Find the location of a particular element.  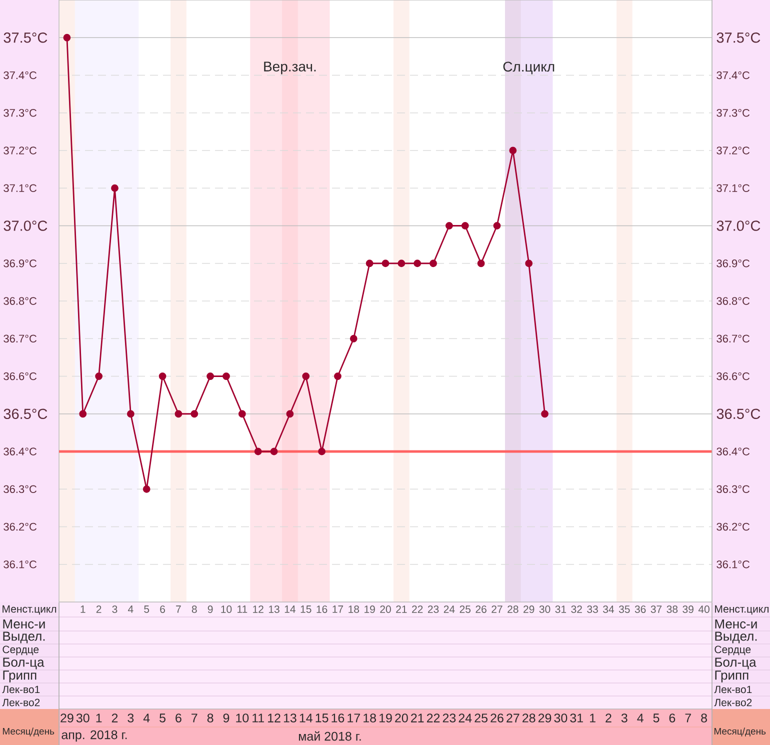

x2-tick-label: 6 is located at coordinates (179, 718).